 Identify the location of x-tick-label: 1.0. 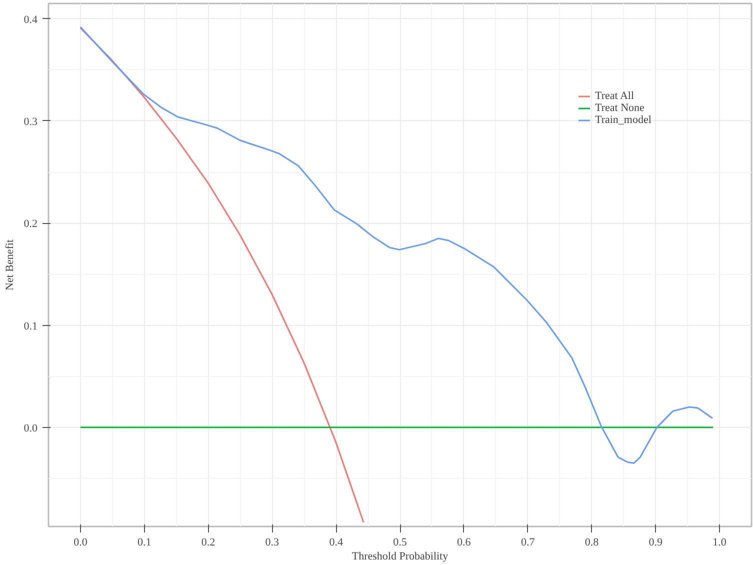
(719, 542).